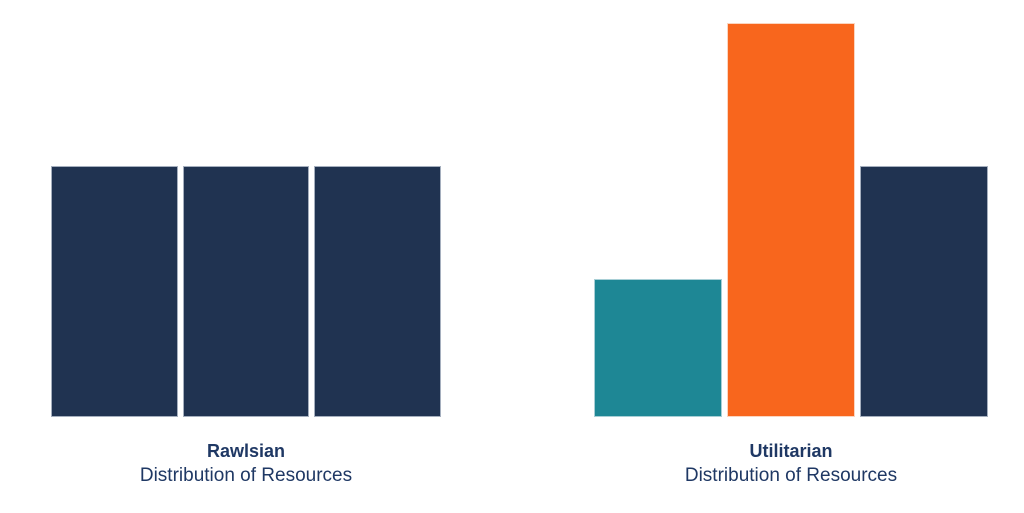 The height and width of the screenshot is (513, 1024). I want to click on rawlsian-subtitle: Distribution of Resources, so click(246, 475).